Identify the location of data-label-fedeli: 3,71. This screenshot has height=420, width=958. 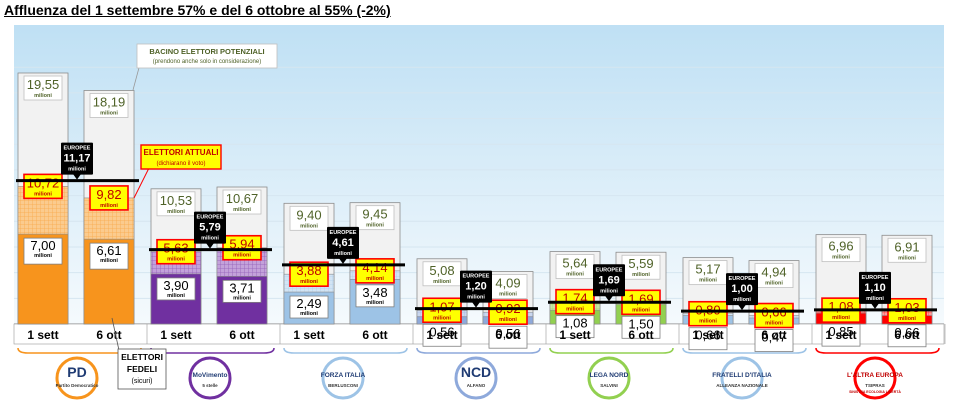
(241, 287).